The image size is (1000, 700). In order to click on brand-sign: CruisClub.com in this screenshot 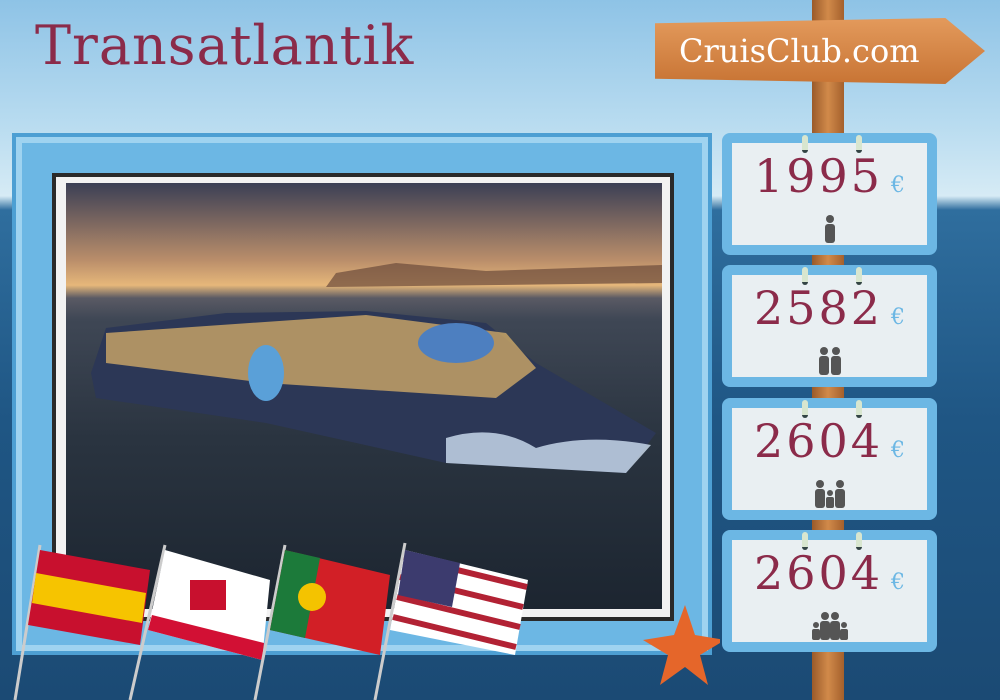, I will do `click(820, 51)`.